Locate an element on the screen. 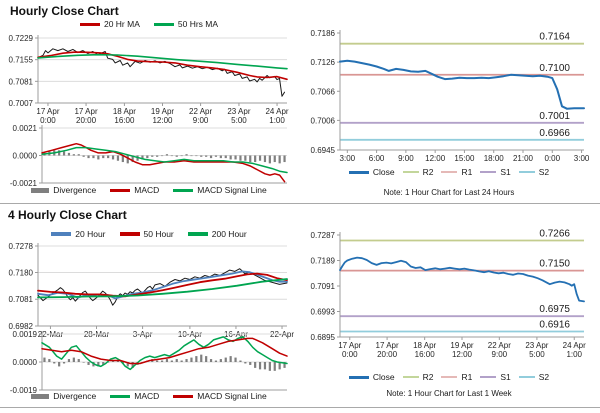  svg-text: 21:00 is located at coordinates (523, 158).